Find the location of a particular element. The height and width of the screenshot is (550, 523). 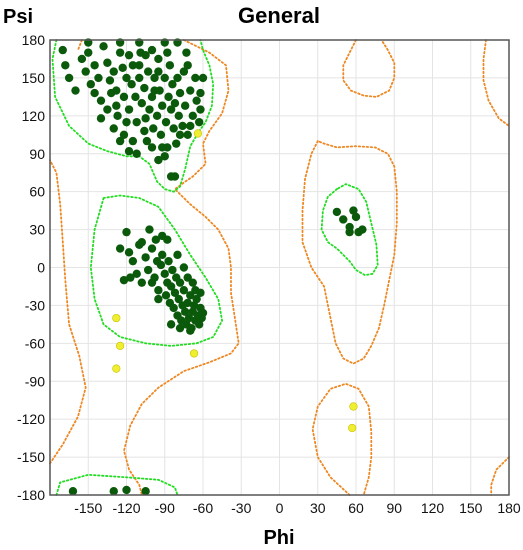

x-tick-label: 60 is located at coordinates (356, 508).